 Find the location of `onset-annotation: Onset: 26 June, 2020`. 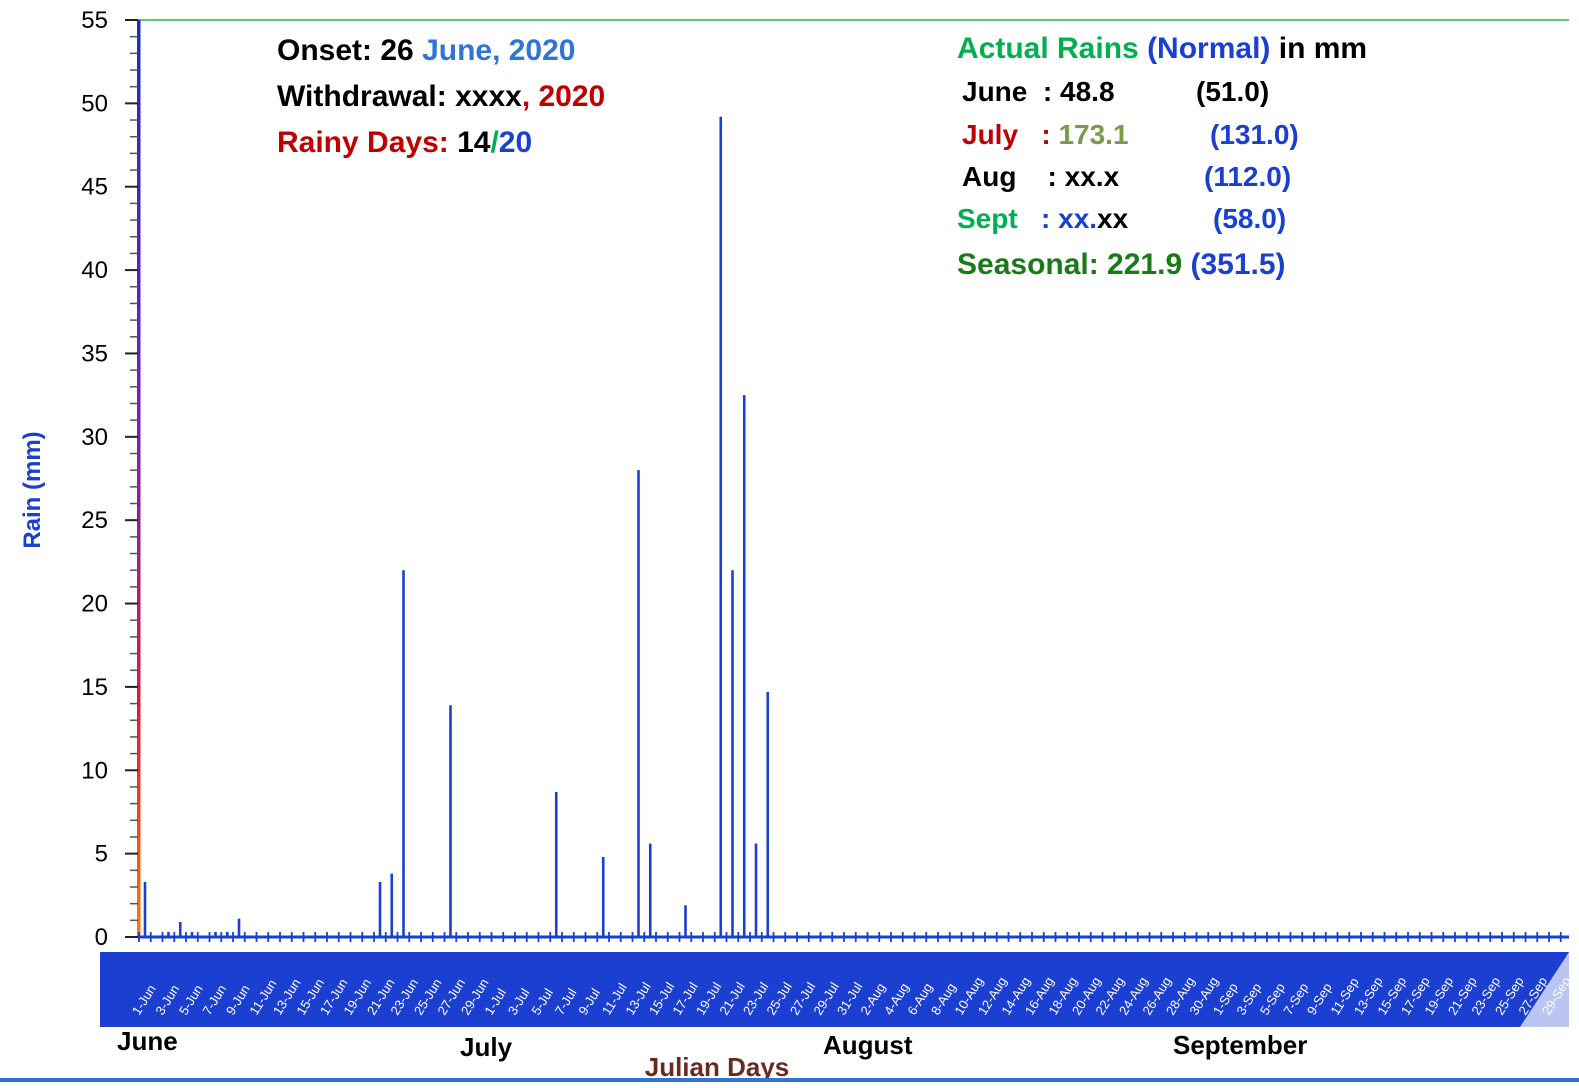

onset-annotation: Onset: 26 June, 2020 is located at coordinates (426, 51).